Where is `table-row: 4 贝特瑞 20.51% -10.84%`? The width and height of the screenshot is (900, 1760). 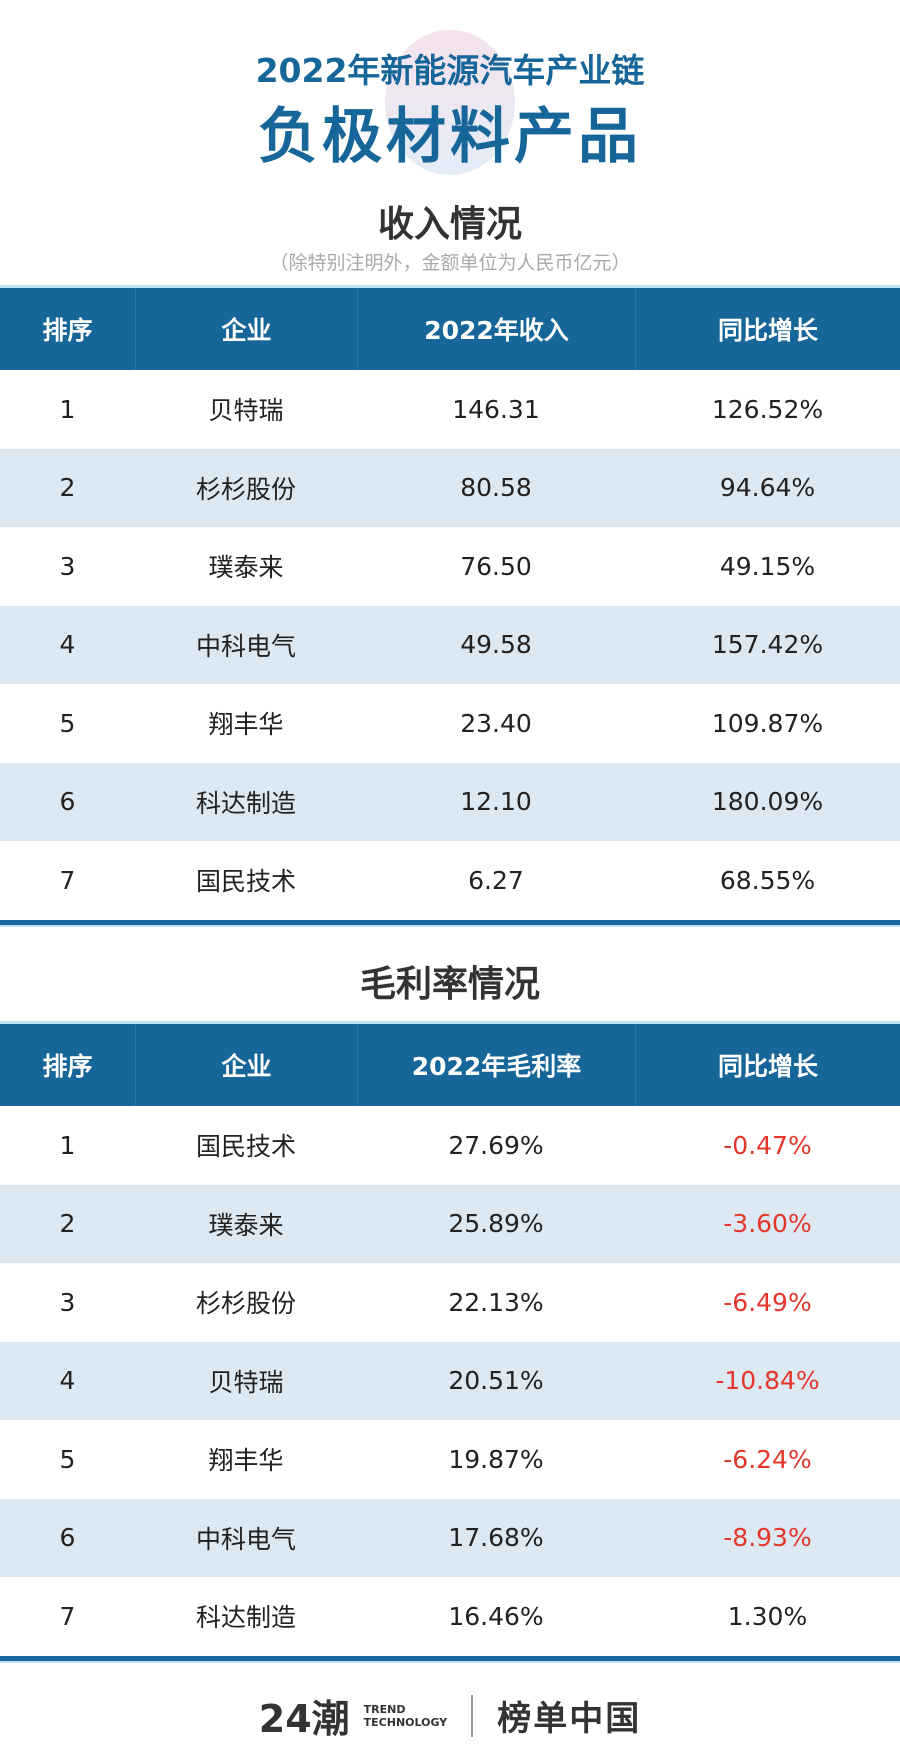
table-row: 4 贝特瑞 20.51% -10.84% is located at coordinates (450, 1380).